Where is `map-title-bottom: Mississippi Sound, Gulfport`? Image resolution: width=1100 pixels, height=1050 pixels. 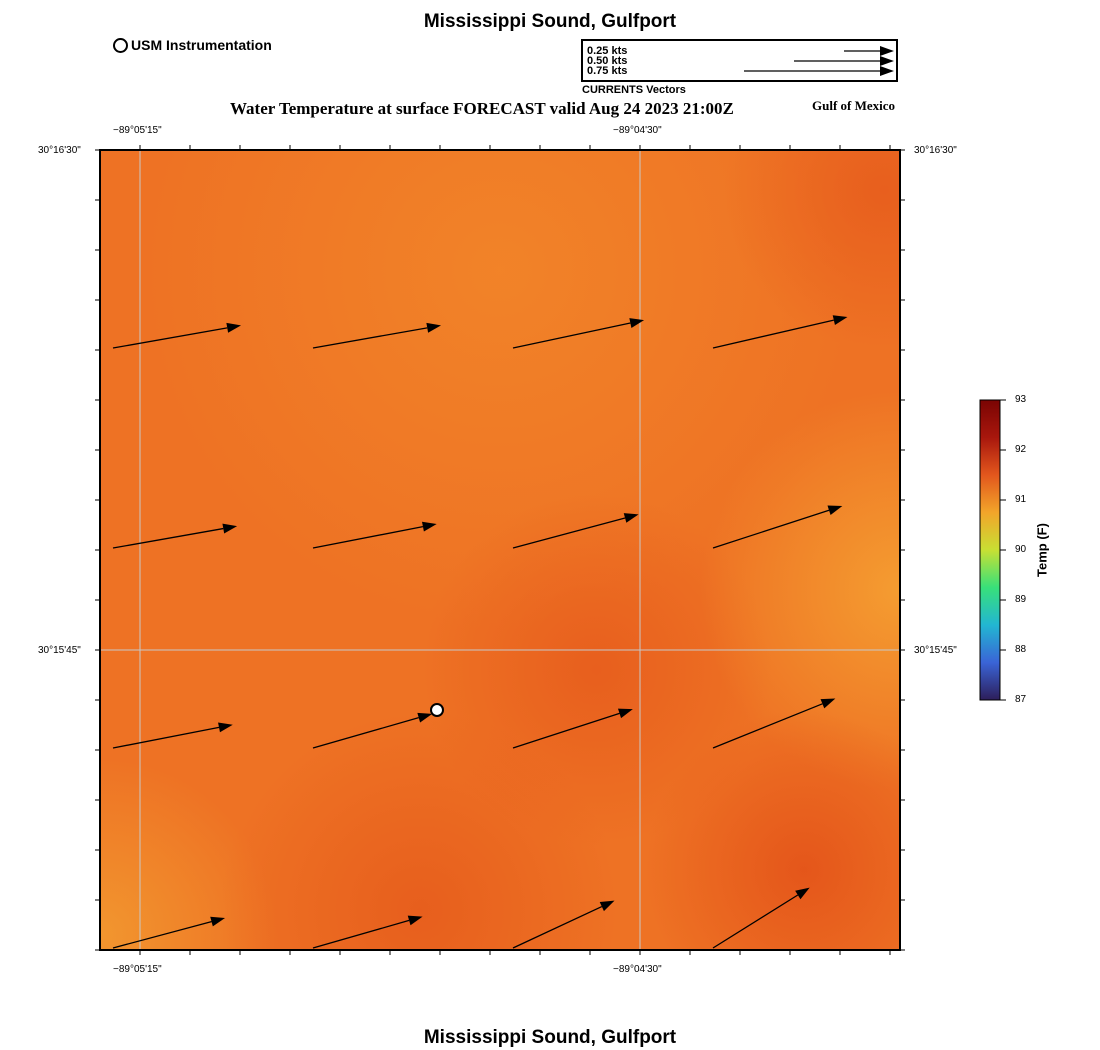 map-title-bottom: Mississippi Sound, Gulfport is located at coordinates (550, 1037).